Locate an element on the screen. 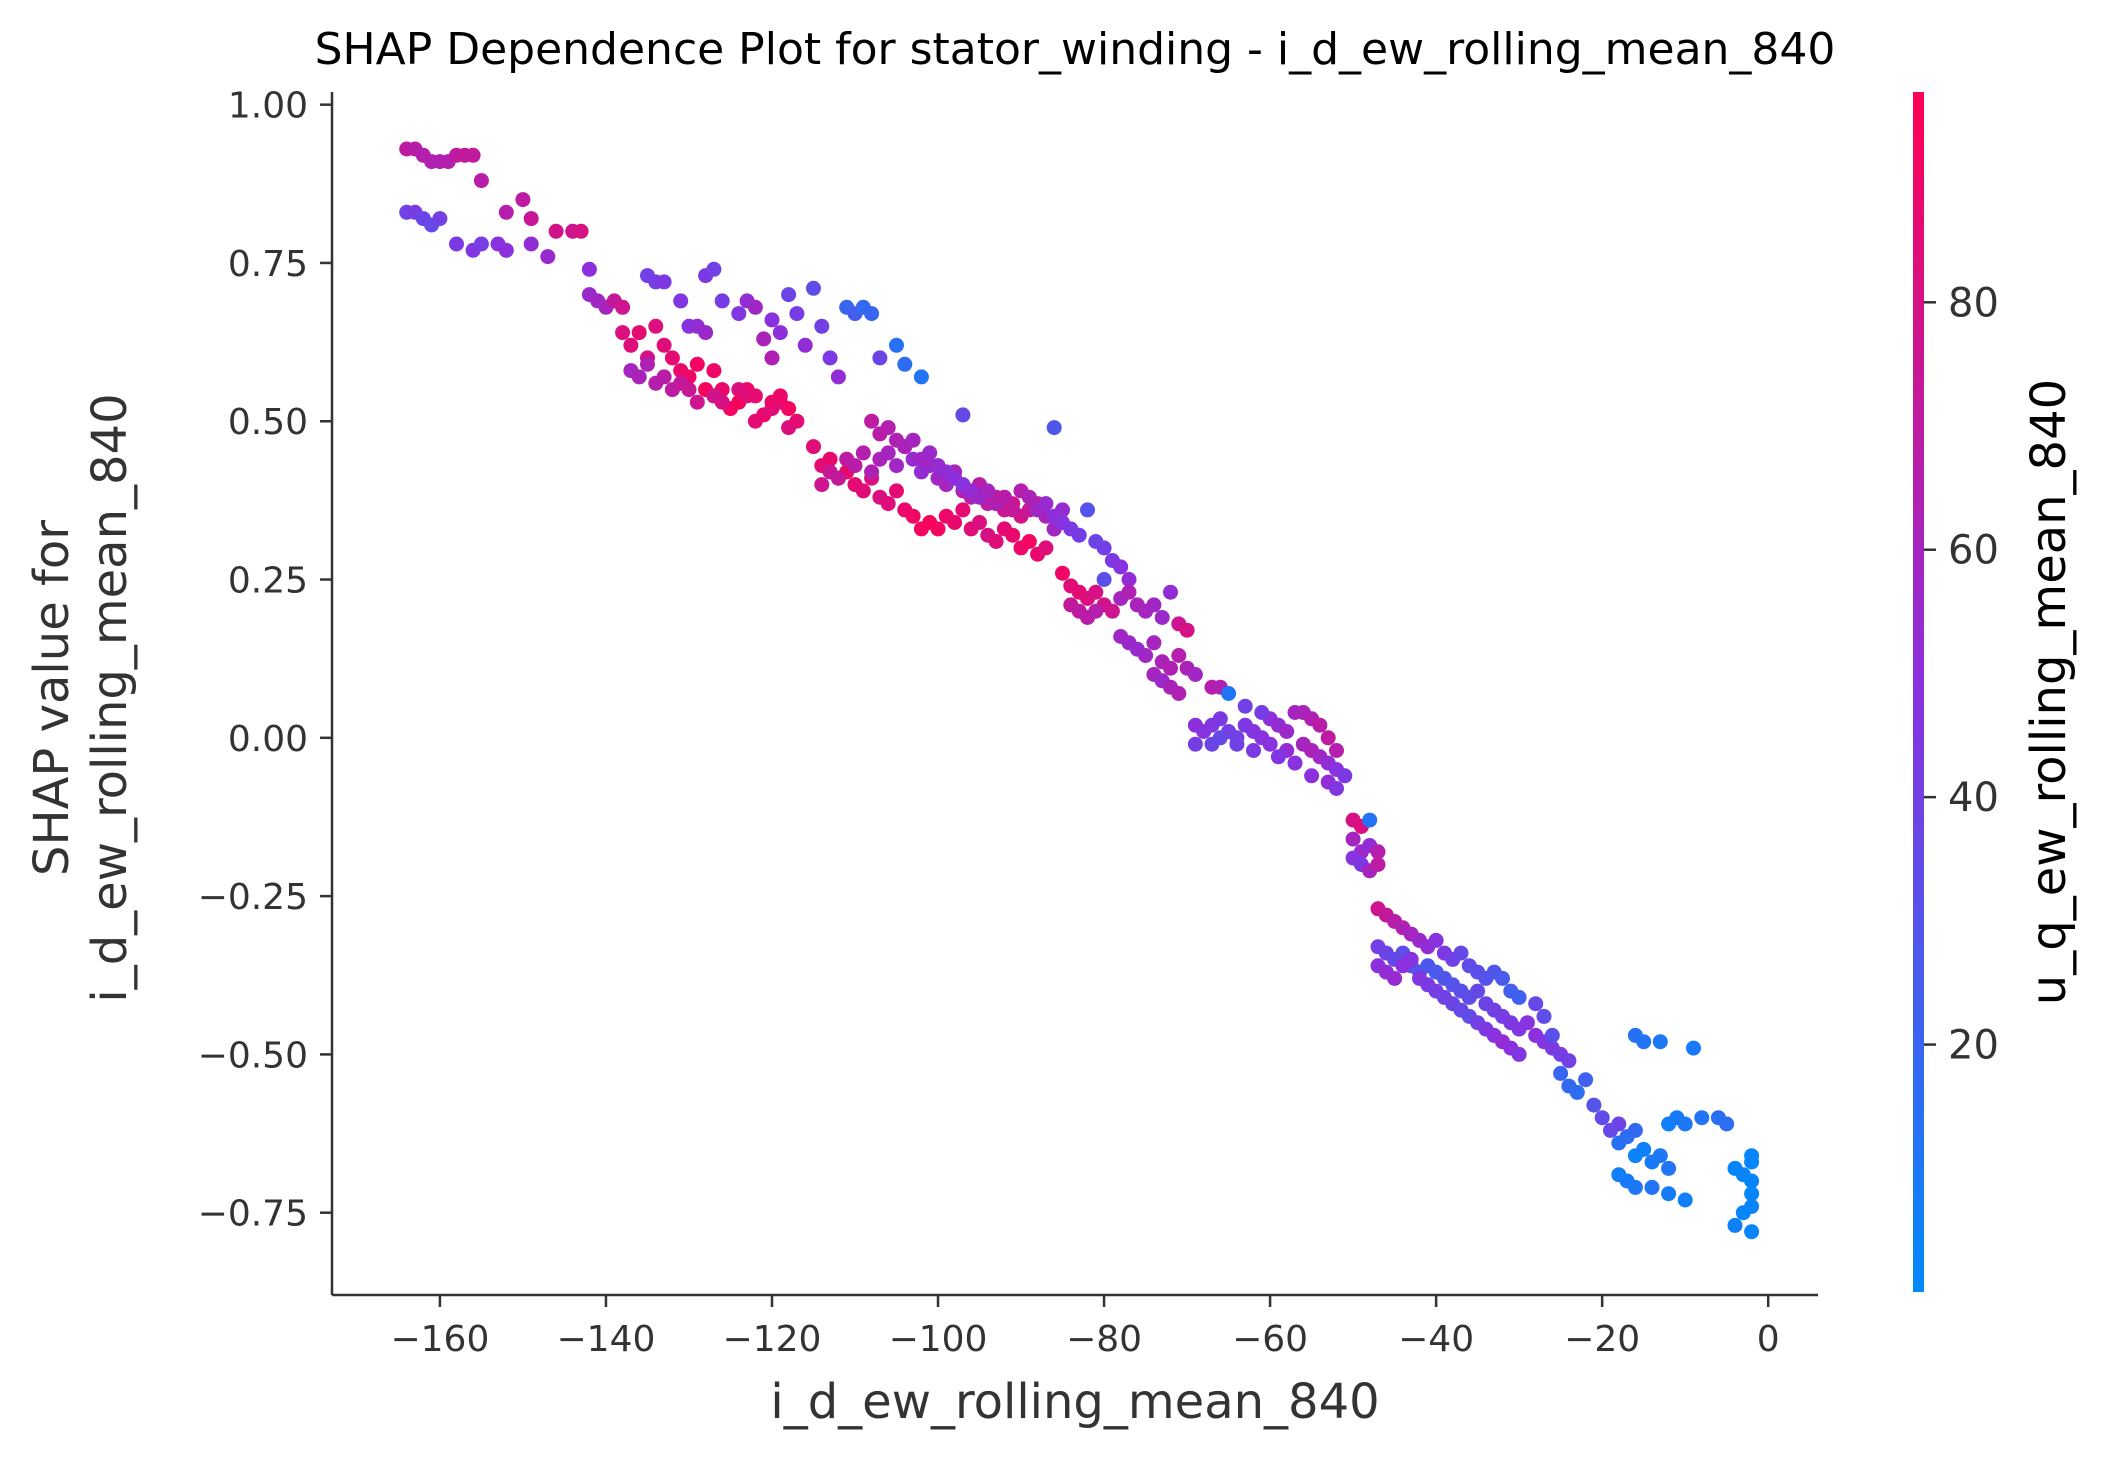  y-tick-label: 0.00 is located at coordinates (268, 739).